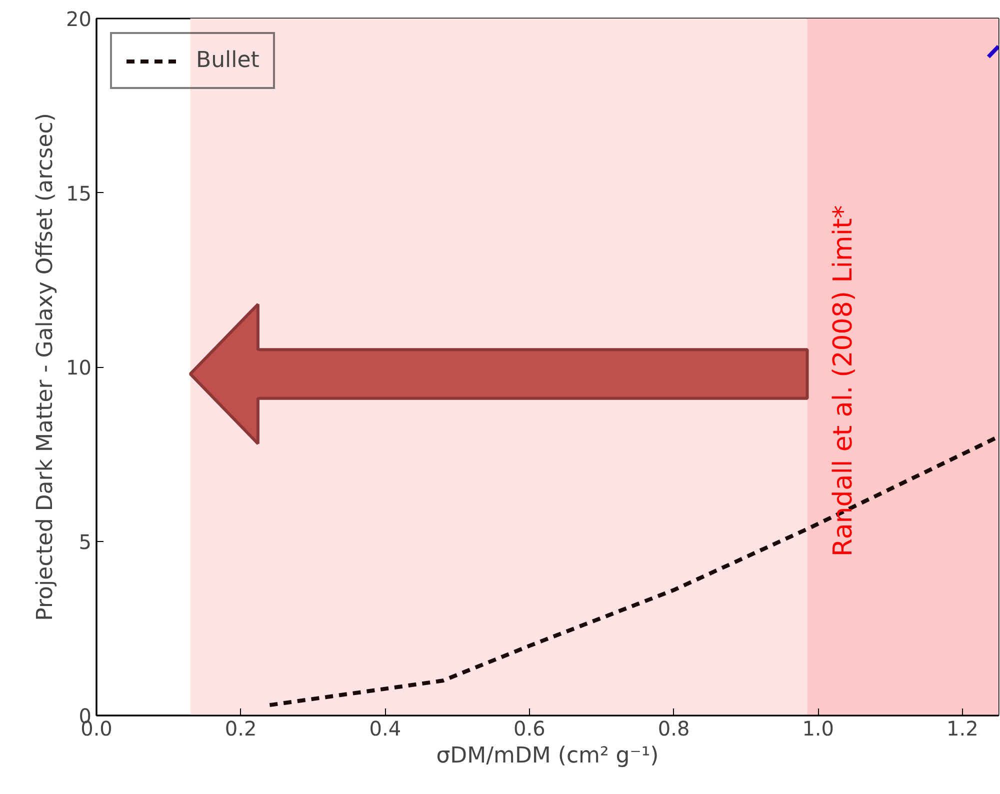 This screenshot has height=794, width=1000. Describe the element at coordinates (530, 728) in the screenshot. I see `x-tick-label: 0.6` at that location.